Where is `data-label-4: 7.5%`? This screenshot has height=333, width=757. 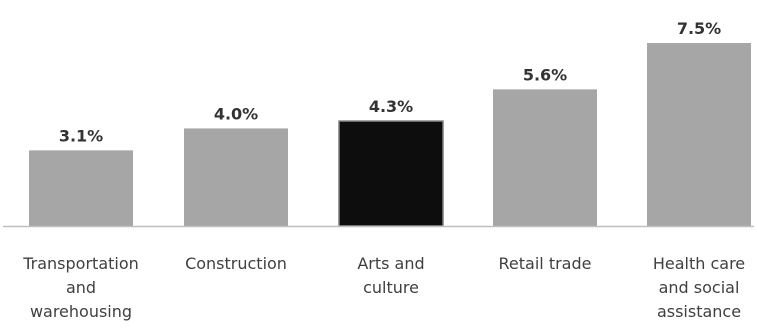
data-label-4: 7.5% is located at coordinates (699, 28).